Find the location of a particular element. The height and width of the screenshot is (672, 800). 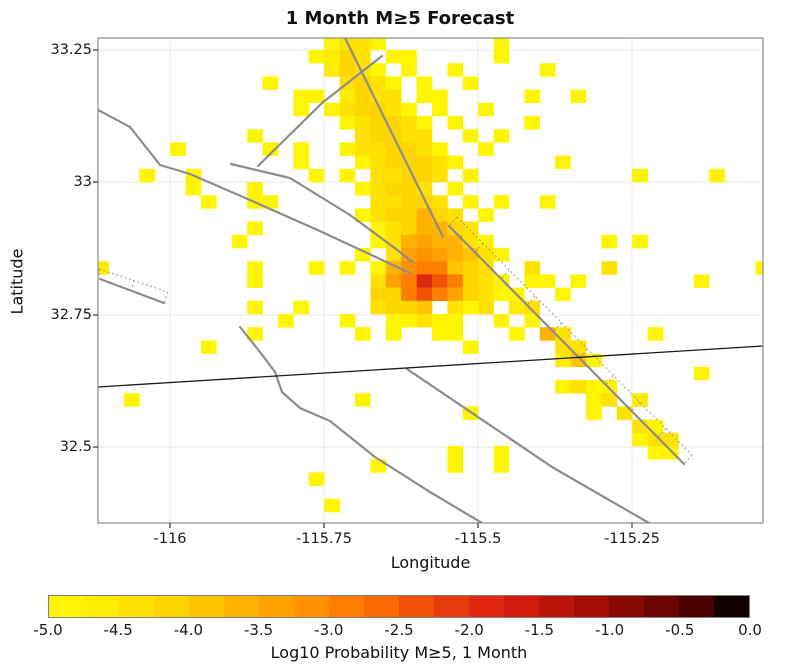

colorbar-label: Log10 Probability M≥5, 1 Month is located at coordinates (399, 652).